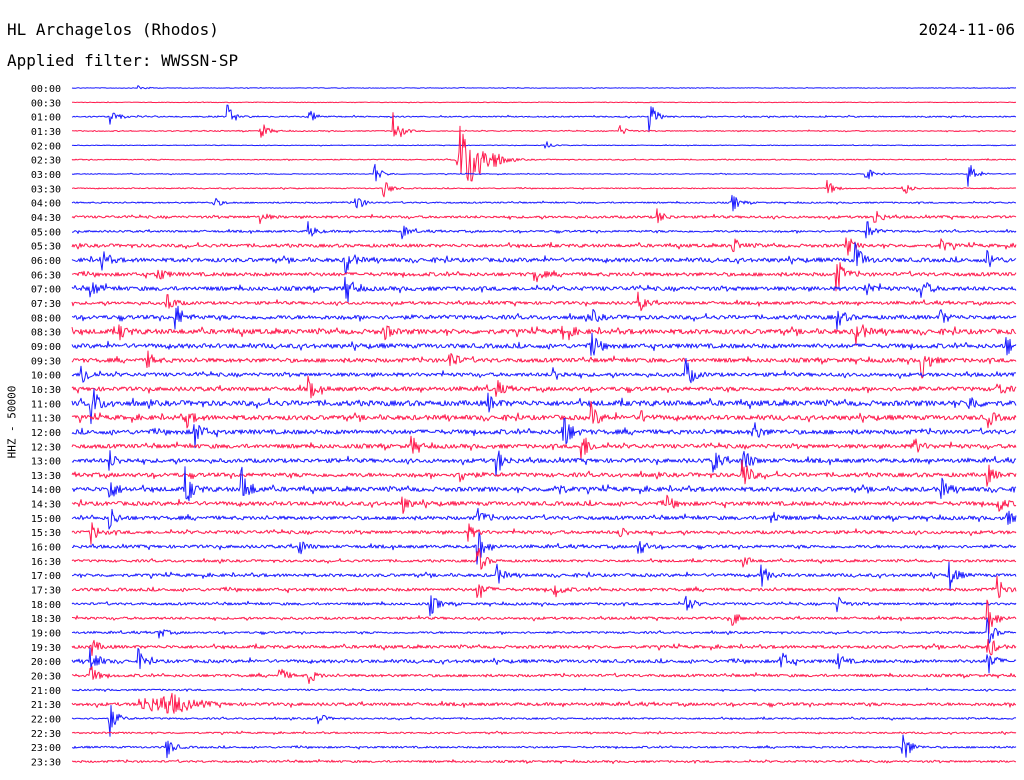 The width and height of the screenshot is (1024, 780). I want to click on row-label-10: 05:00, so click(46, 232).